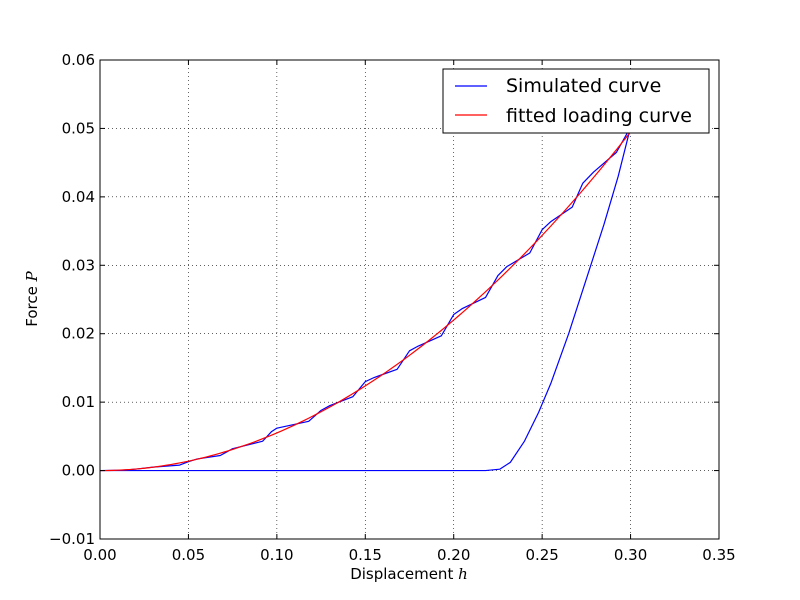  What do you see at coordinates (78, 334) in the screenshot?
I see `y-tick-label: 0.02` at bounding box center [78, 334].